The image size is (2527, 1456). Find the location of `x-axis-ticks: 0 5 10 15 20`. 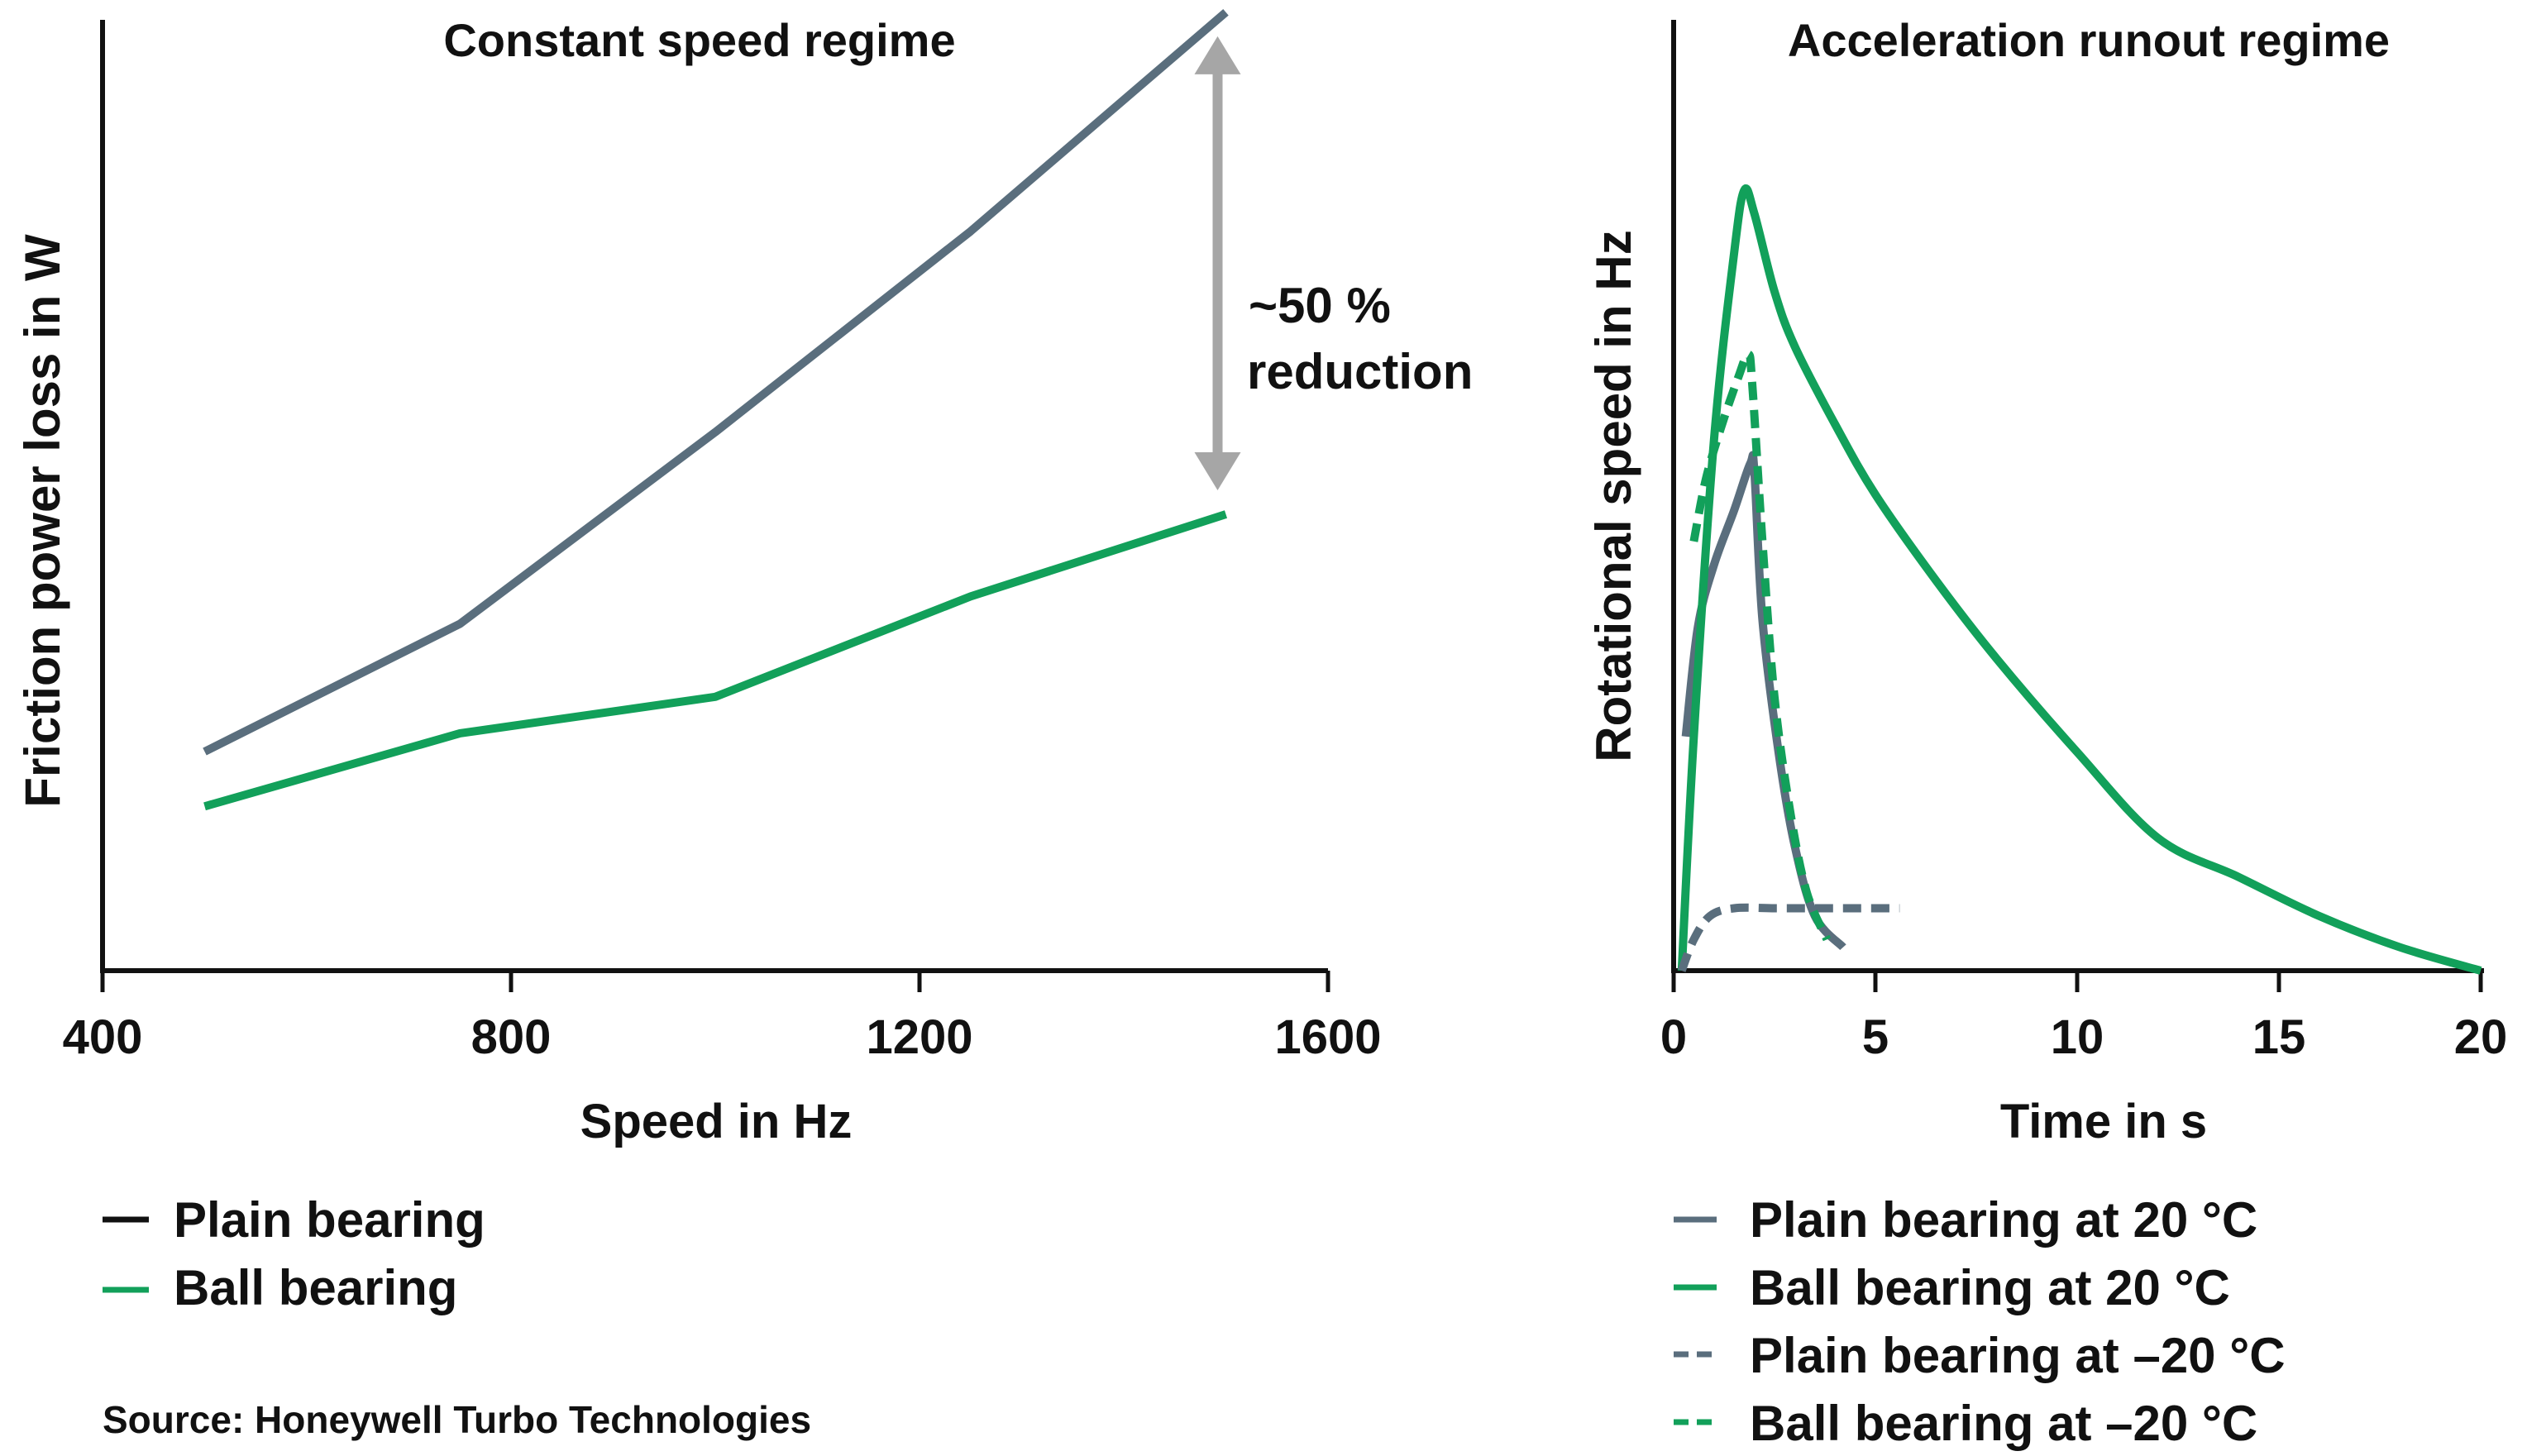

x-axis-ticks: 0 5 10 15 20 is located at coordinates (2083, 1017).